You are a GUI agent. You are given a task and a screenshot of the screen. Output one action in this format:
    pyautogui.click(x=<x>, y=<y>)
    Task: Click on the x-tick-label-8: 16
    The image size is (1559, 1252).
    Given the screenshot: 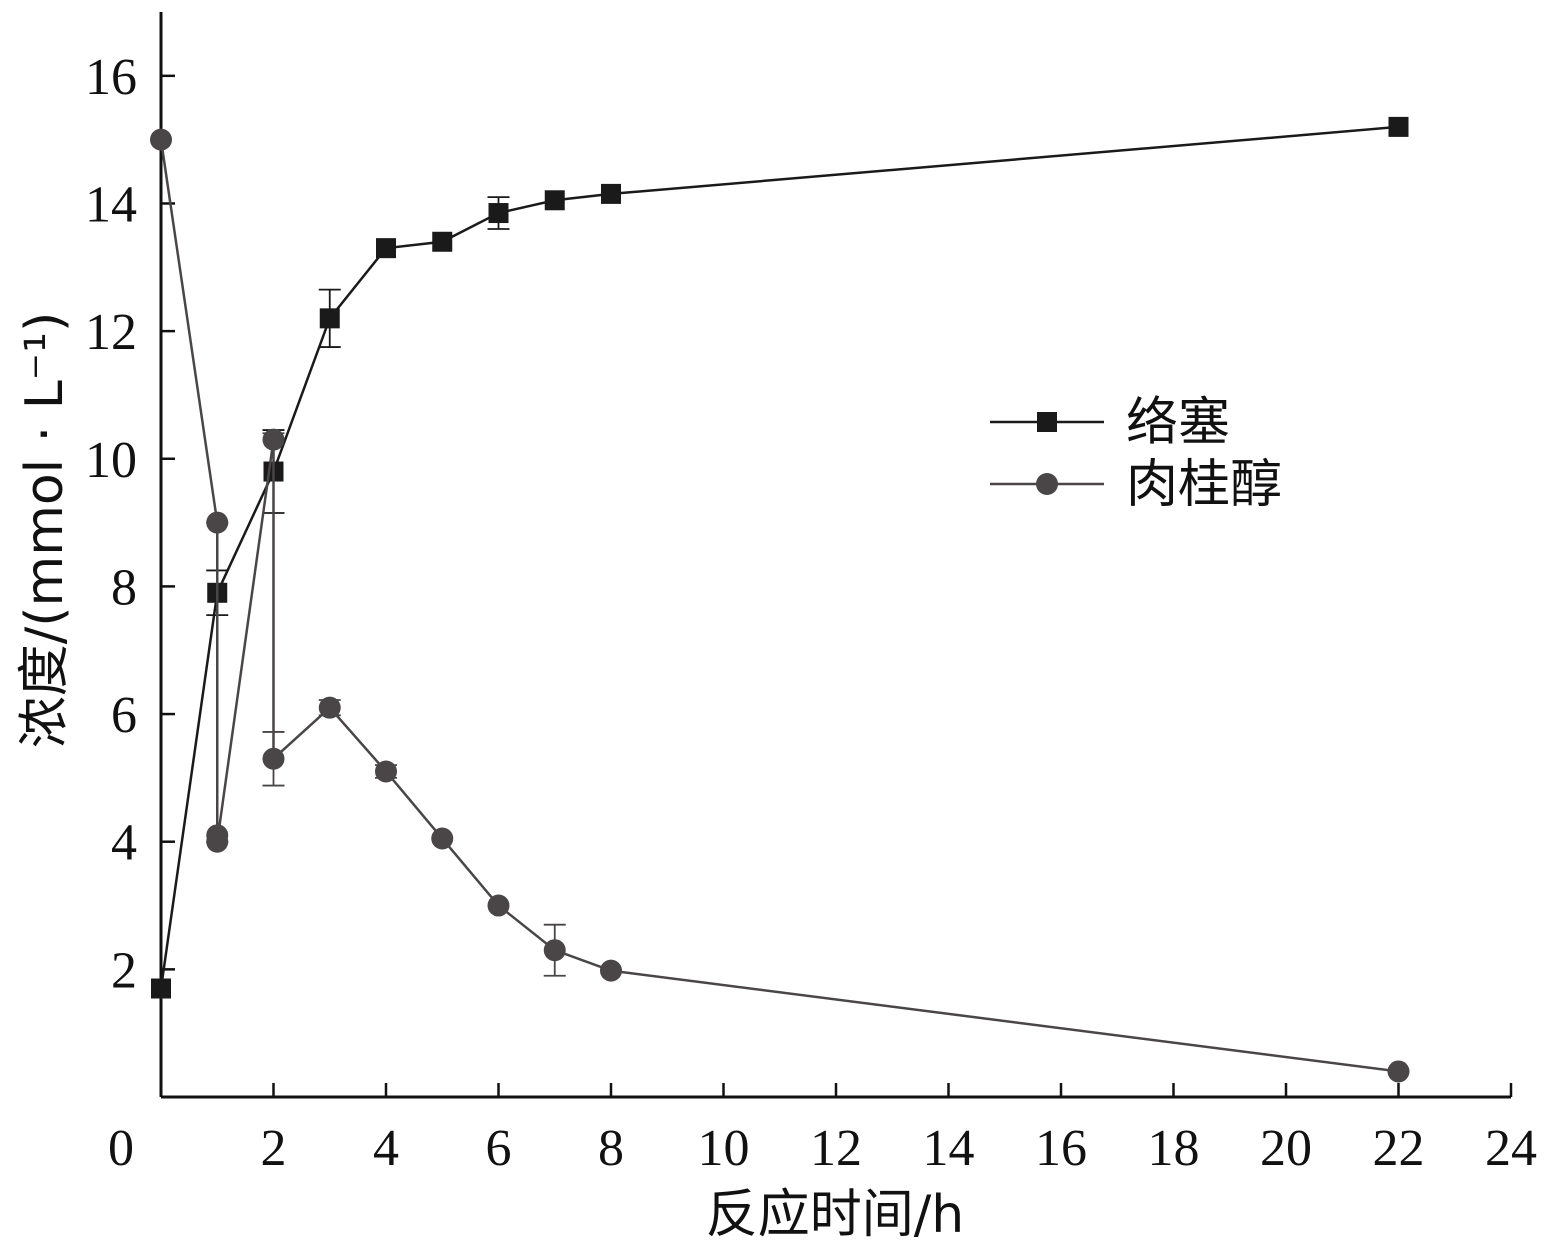 What is the action you would take?
    pyautogui.click(x=1061, y=1148)
    